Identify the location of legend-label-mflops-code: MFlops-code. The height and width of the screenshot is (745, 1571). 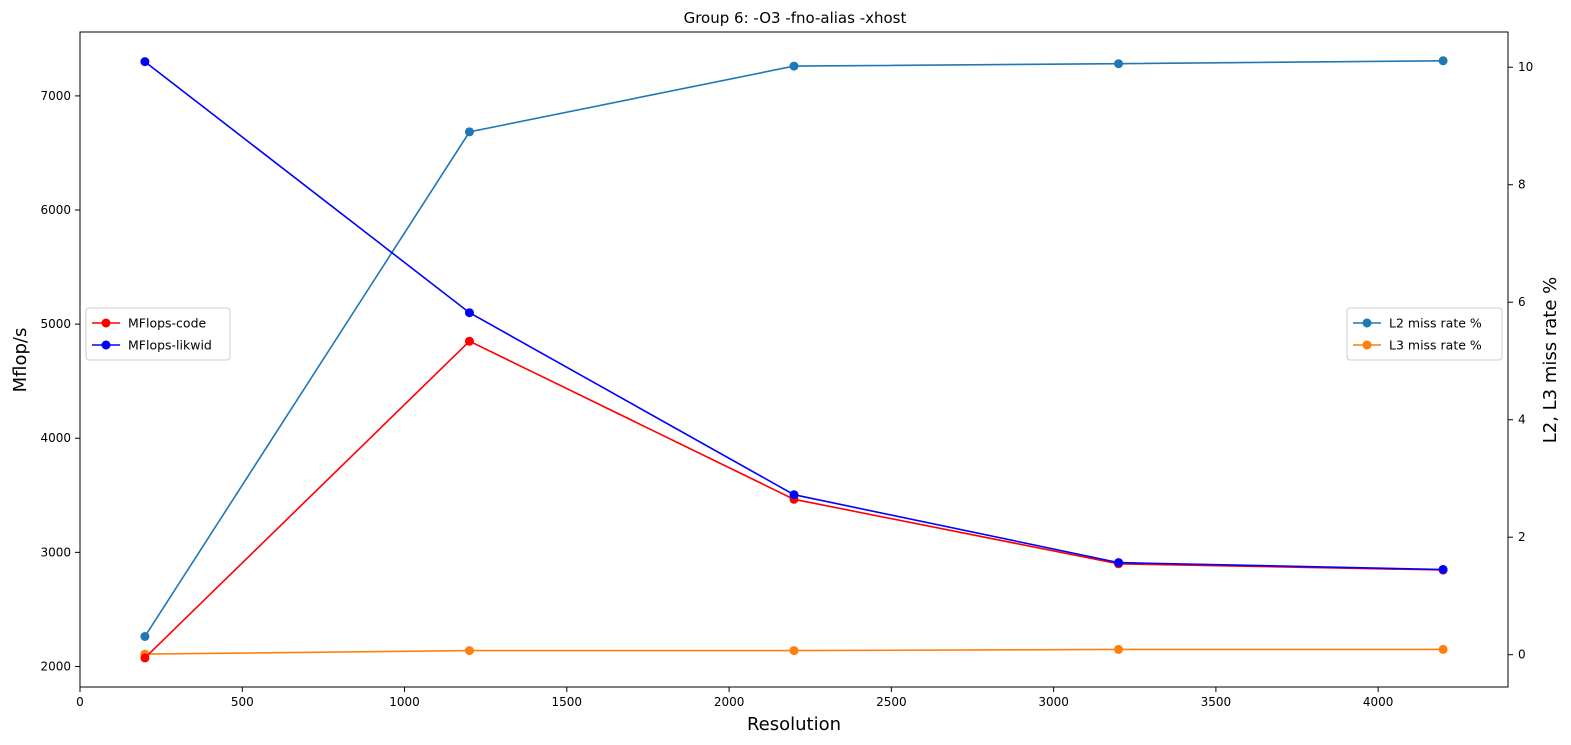
(167, 323).